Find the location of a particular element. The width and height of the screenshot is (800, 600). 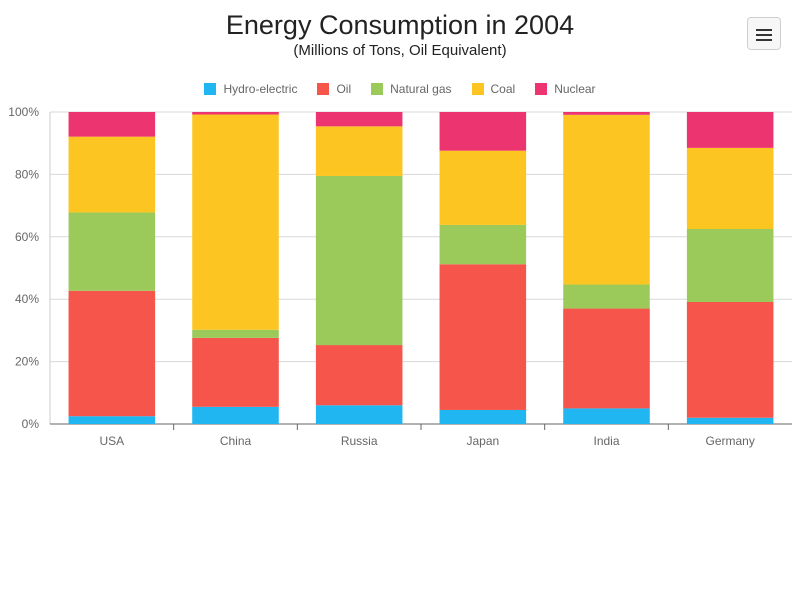

chart-legend: Hydro-electric Oil Natural gas Coal Nuclear is located at coordinates (400, 89).